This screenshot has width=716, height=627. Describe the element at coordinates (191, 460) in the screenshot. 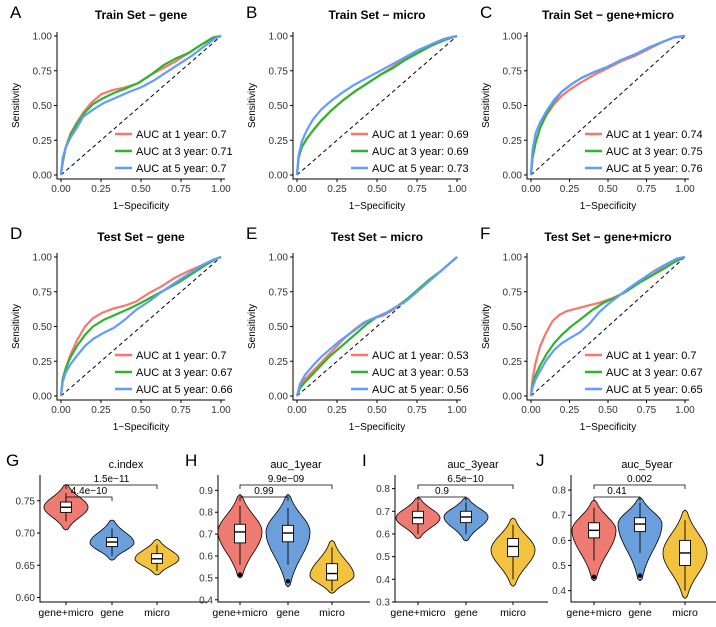

I see `panel-letter: H` at that location.